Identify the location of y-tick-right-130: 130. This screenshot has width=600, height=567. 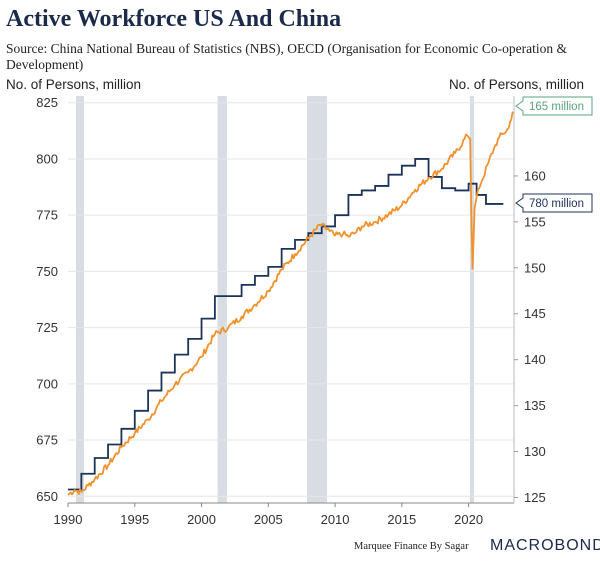
(535, 451).